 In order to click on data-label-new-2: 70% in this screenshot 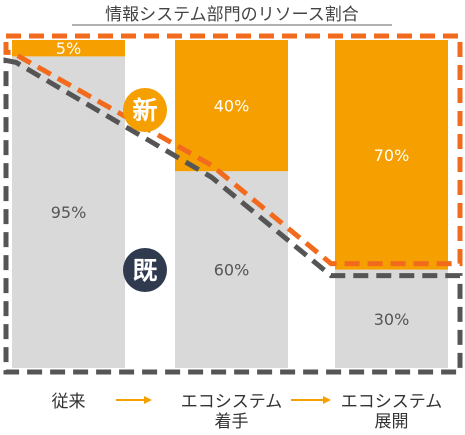, I will do `click(392, 155)`.